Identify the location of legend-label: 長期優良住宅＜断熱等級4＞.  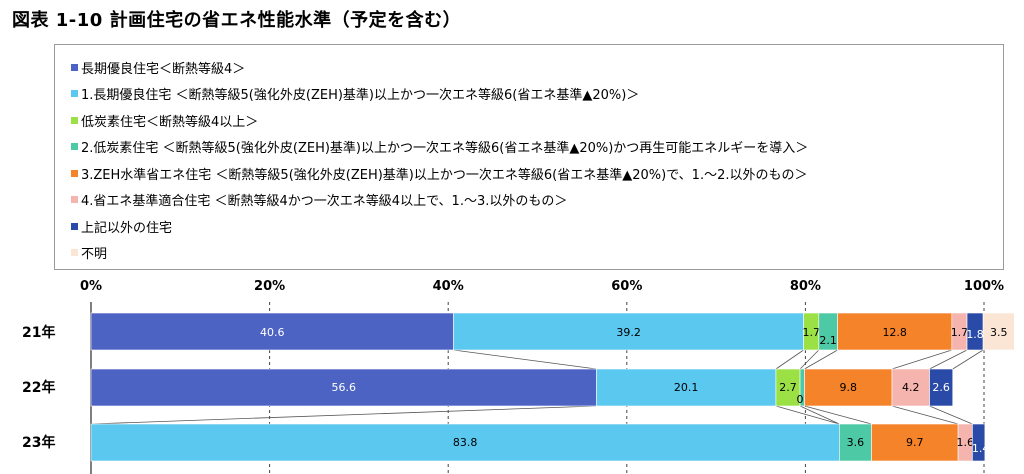
(163, 69).